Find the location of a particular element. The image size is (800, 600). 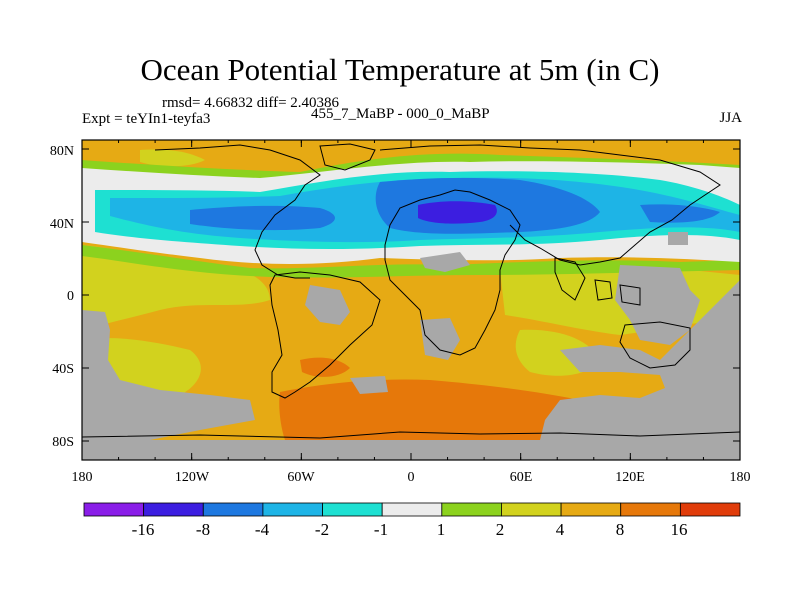

x-tick-label: 60W is located at coordinates (301, 477).